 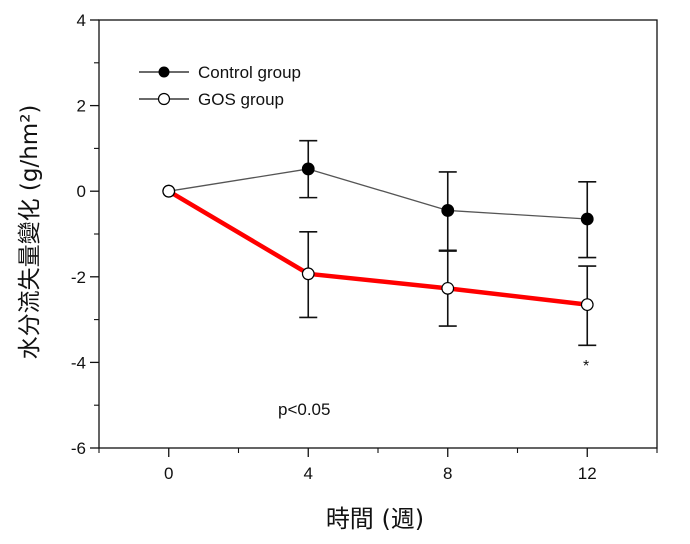 What do you see at coordinates (164, 99) in the screenshot?
I see `legend-marker-gos` at bounding box center [164, 99].